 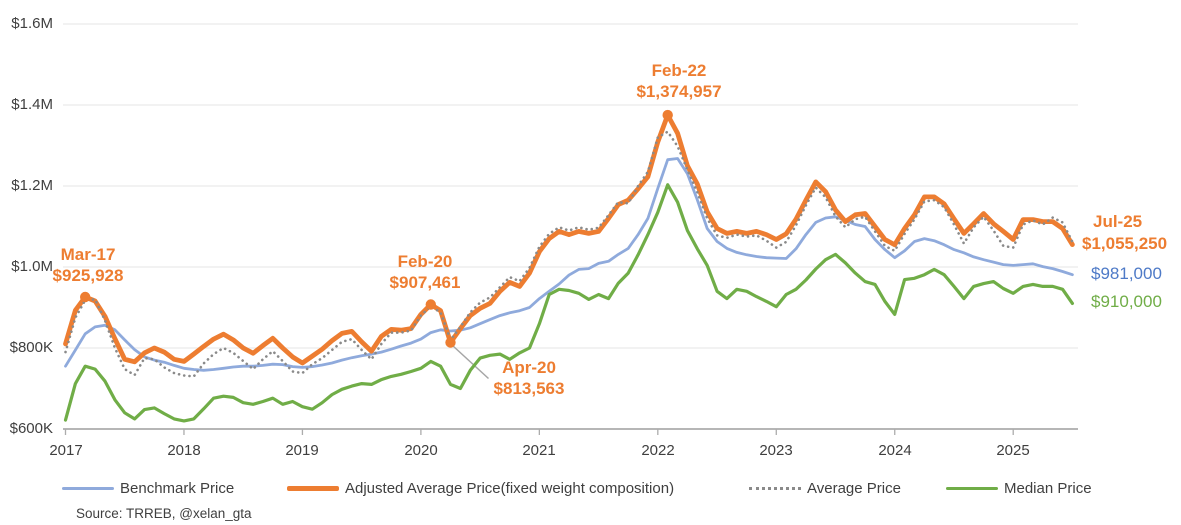 I want to click on annotation-feb20: Feb-20 $907,461, so click(x=425, y=272).